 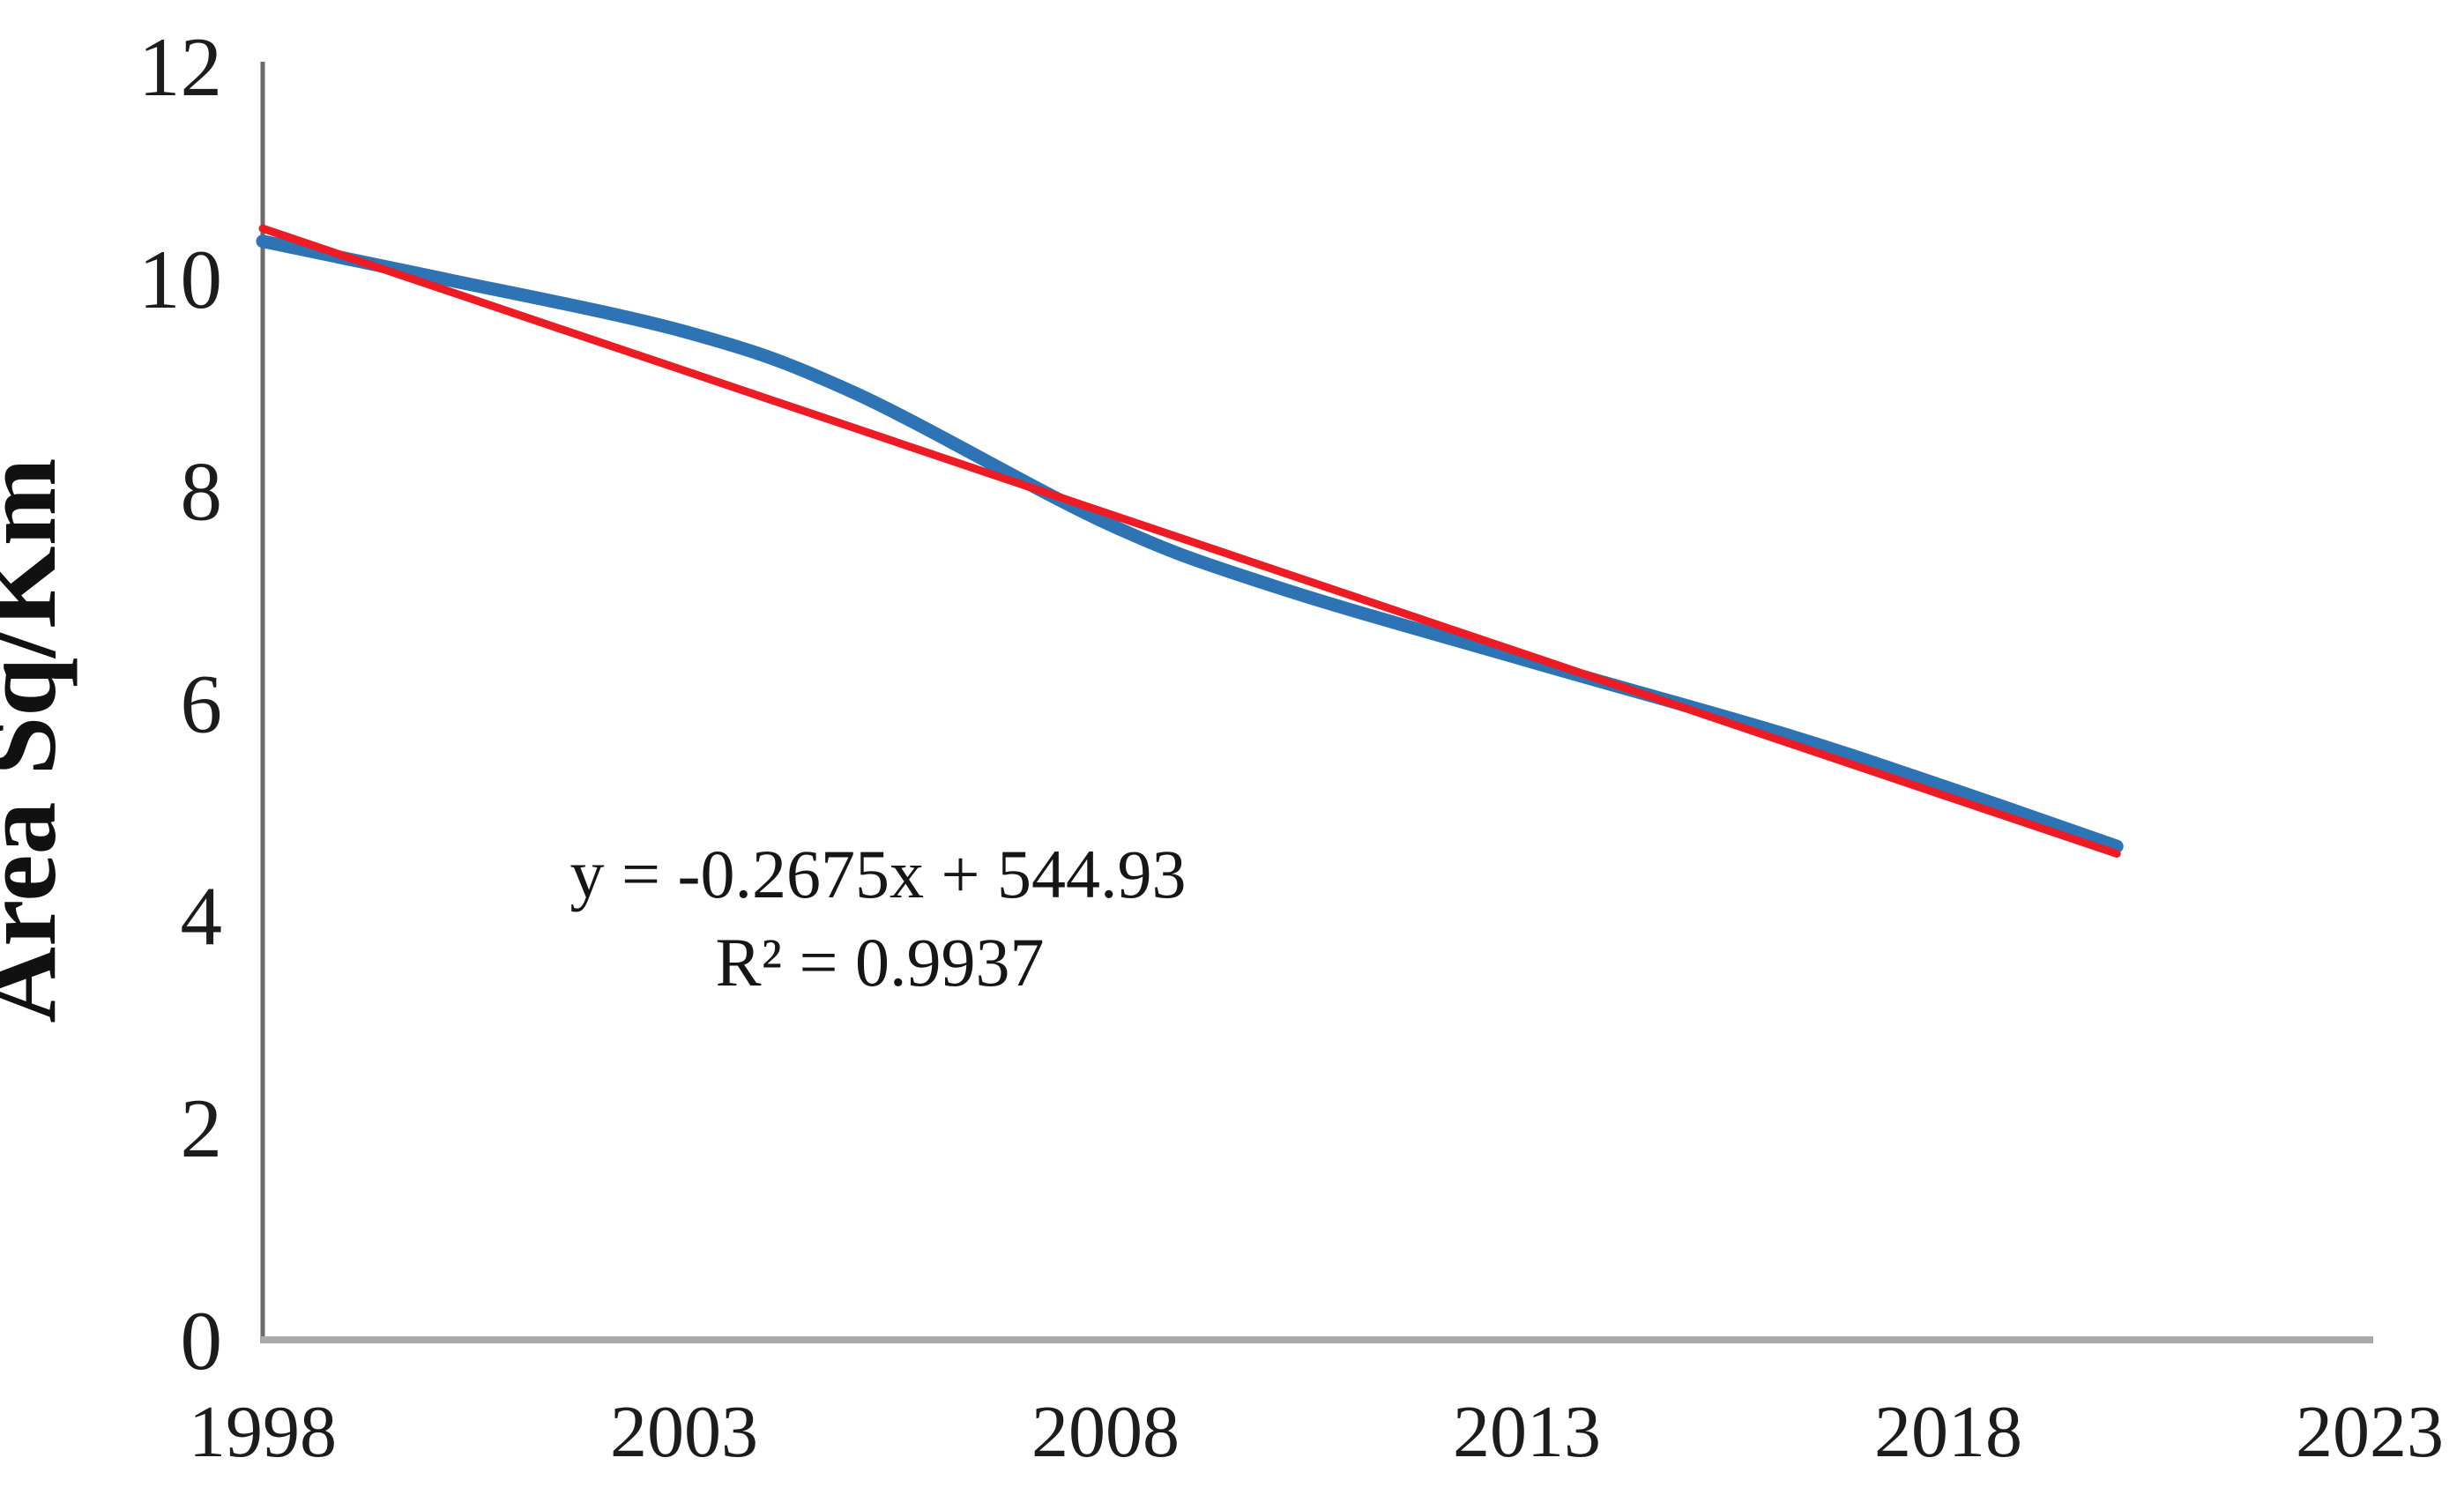 What do you see at coordinates (684, 1432) in the screenshot?
I see `x-tick-label: 2003` at bounding box center [684, 1432].